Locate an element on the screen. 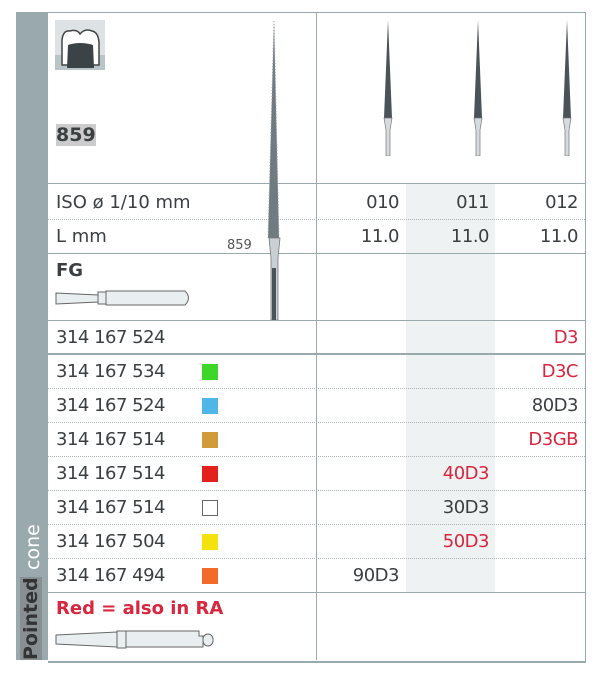  bur-label: 859 is located at coordinates (239, 245).